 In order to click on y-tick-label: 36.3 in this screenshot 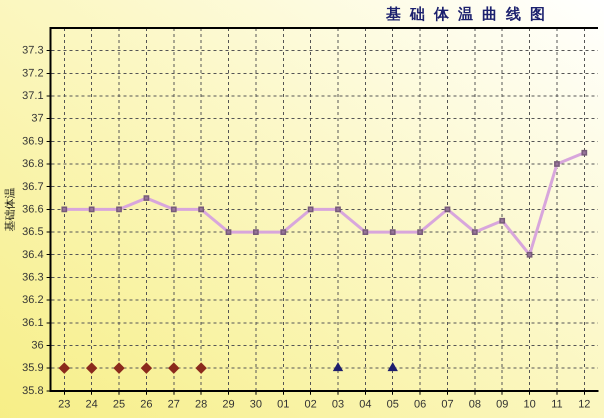, I will do `click(33, 277)`.